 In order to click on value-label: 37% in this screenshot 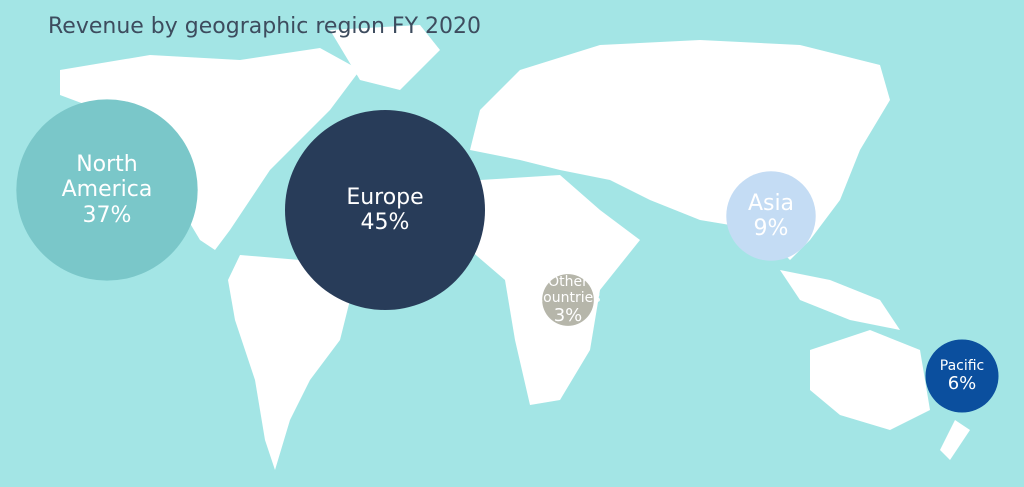, I will do `click(107, 215)`.